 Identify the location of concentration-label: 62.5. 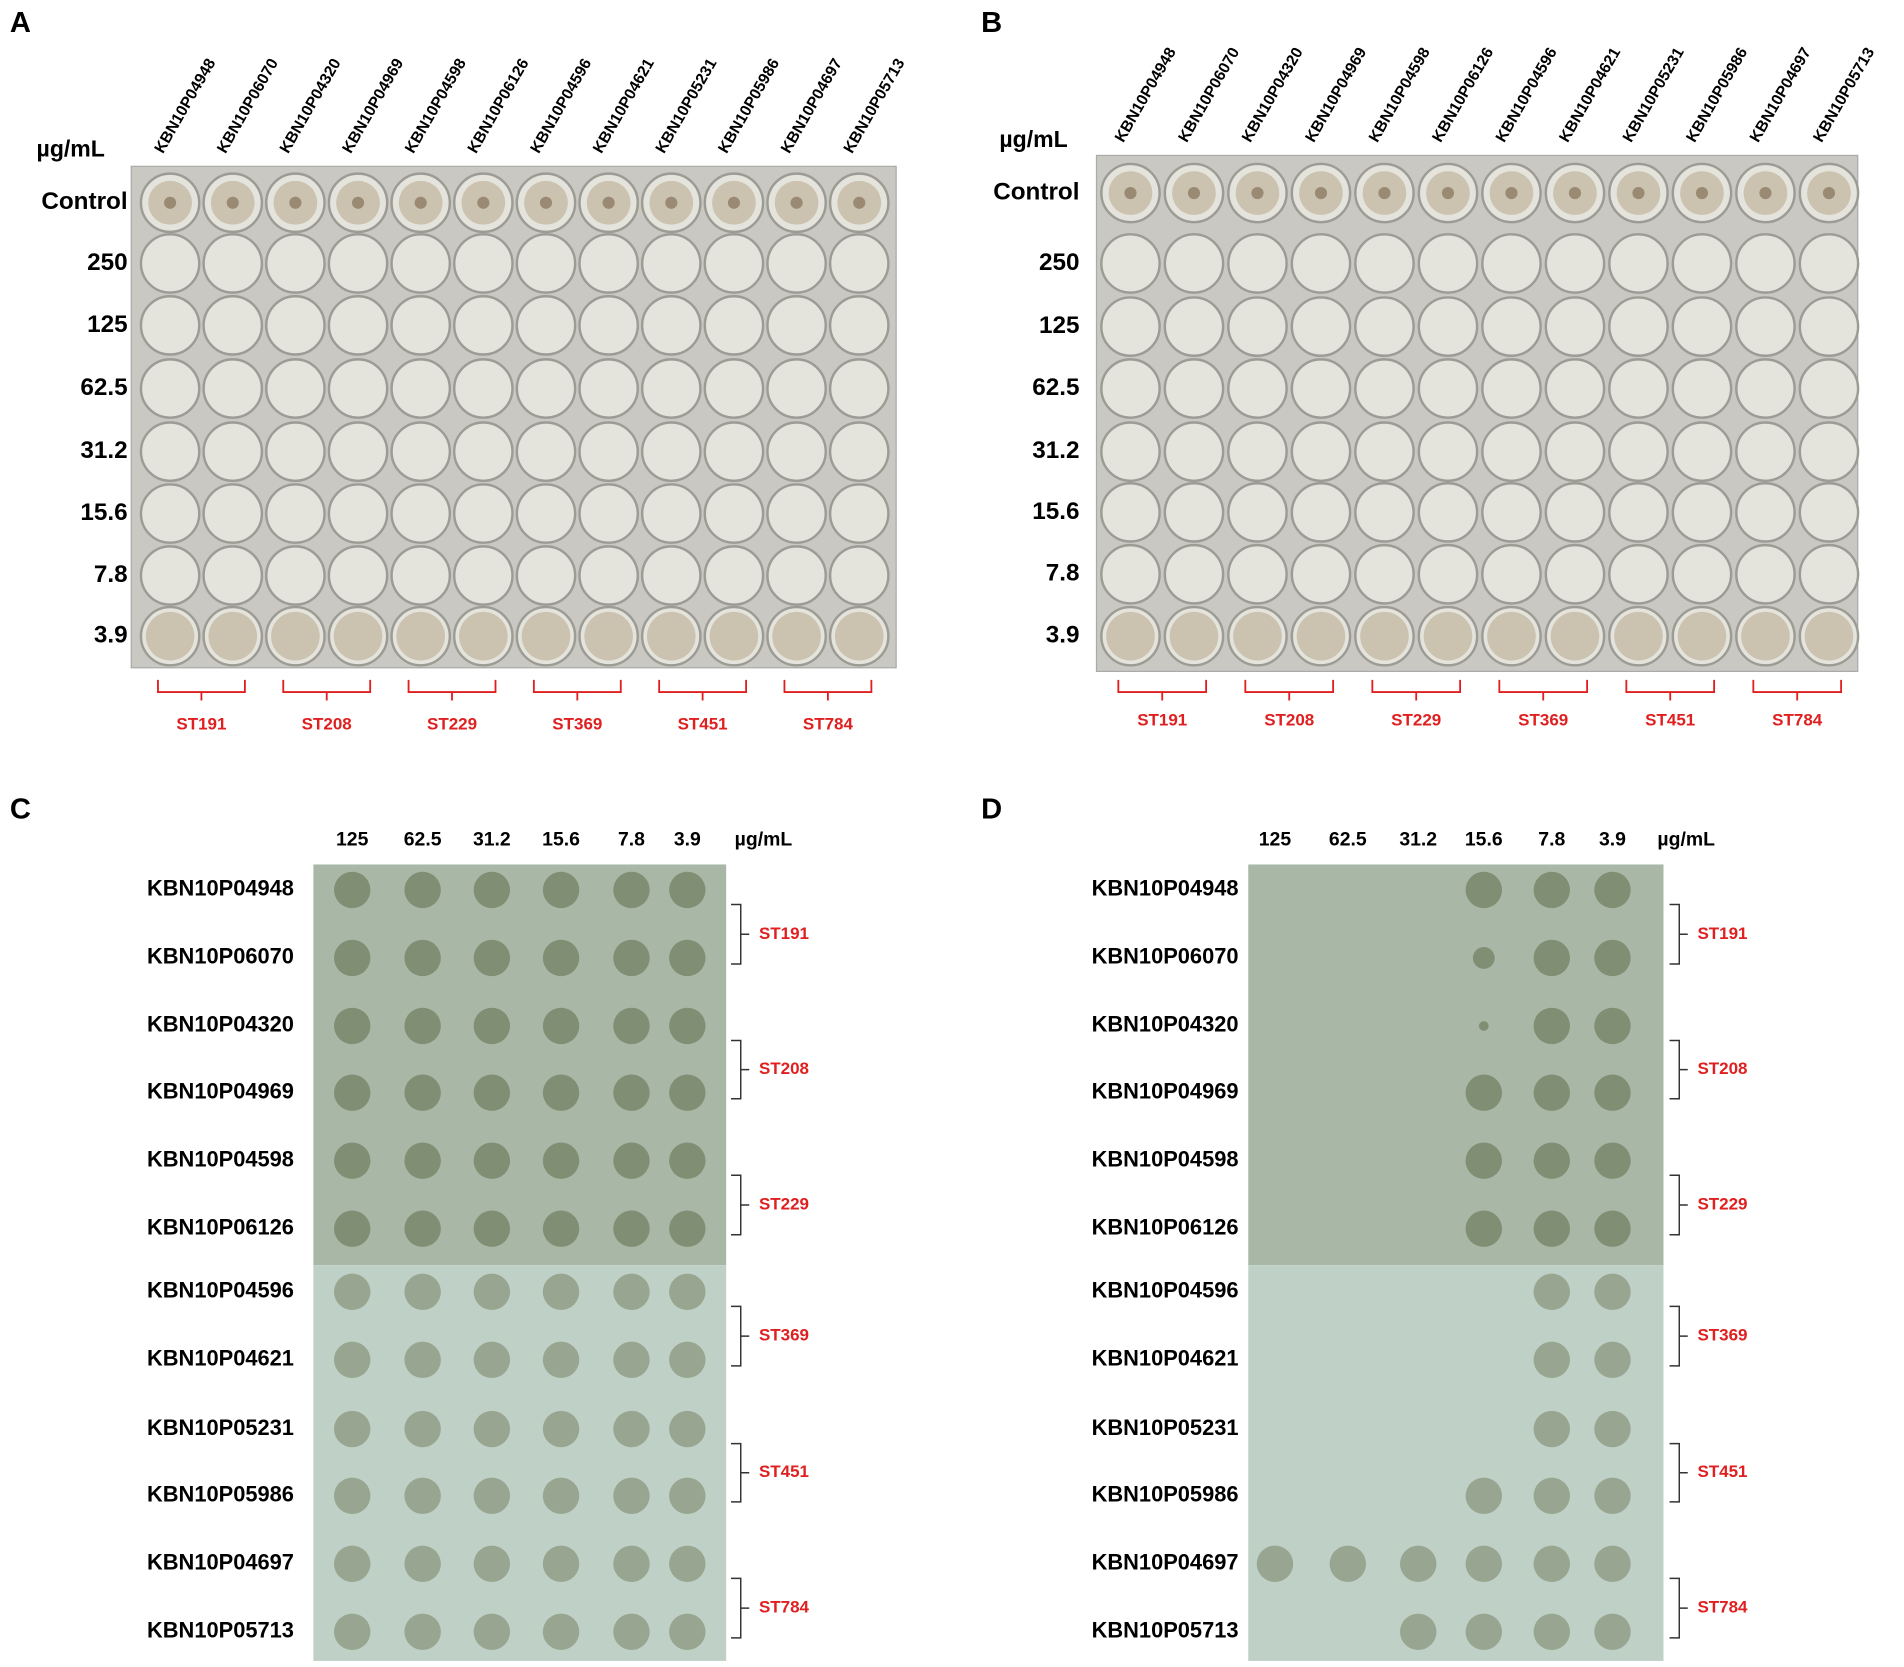
(1348, 839).